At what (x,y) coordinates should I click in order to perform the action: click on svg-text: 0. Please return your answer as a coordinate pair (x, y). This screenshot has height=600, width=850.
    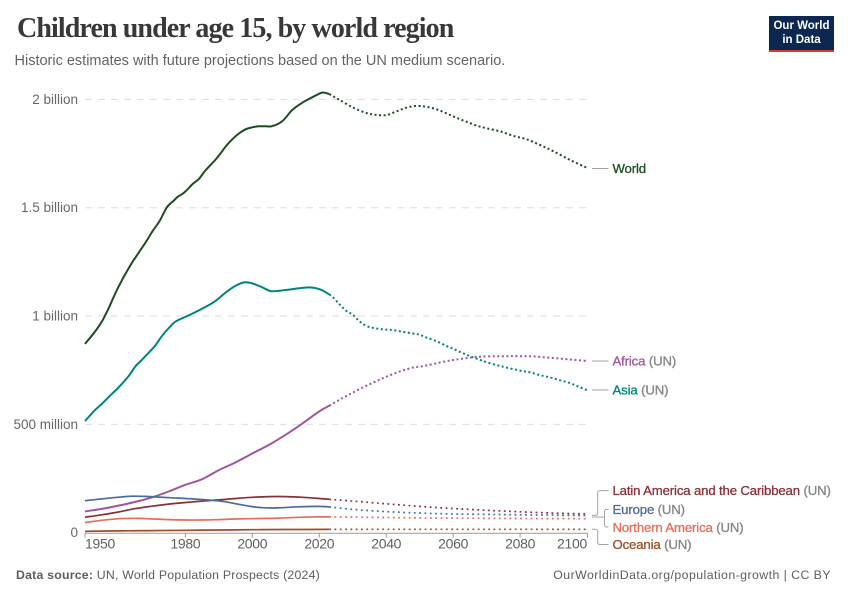
    Looking at the image, I should click on (74, 532).